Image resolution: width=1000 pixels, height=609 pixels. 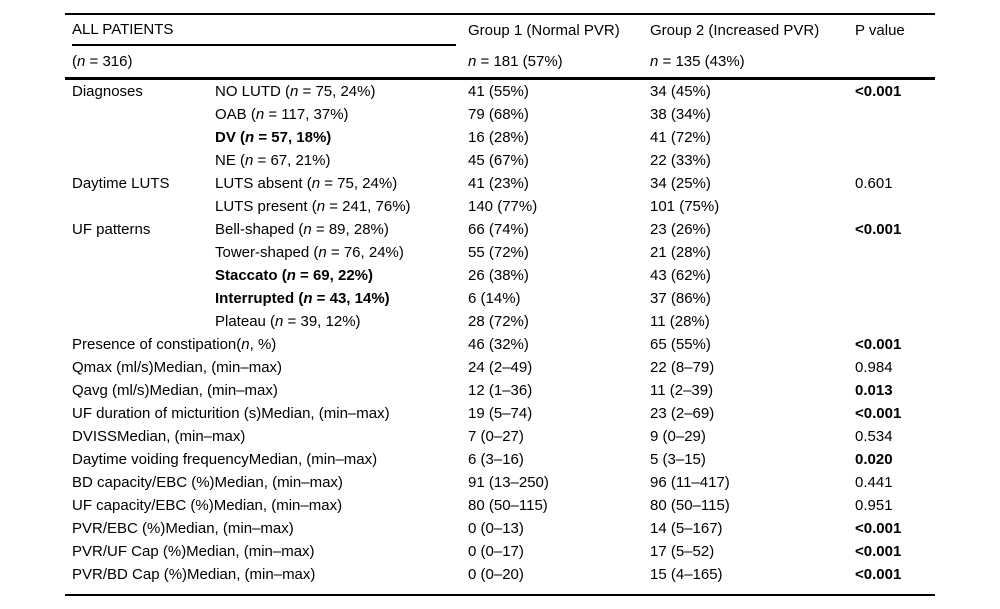 What do you see at coordinates (874, 436) in the screenshot?
I see `p-value-cell: 0.534` at bounding box center [874, 436].